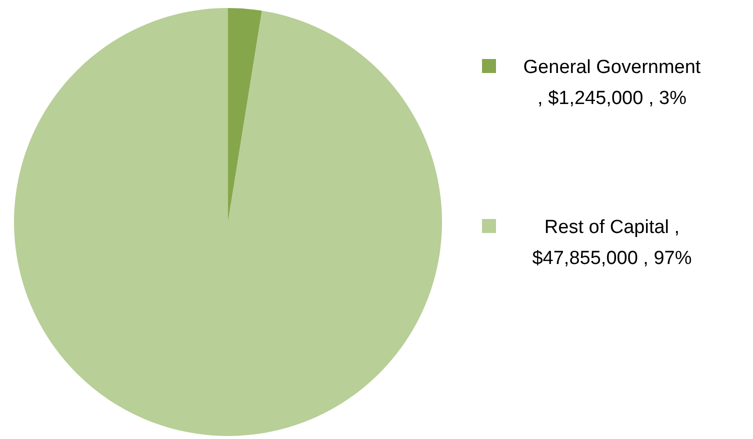 This screenshot has width=753, height=439. Describe the element at coordinates (245, 115) in the screenshot. I see `pie-slice` at that location.